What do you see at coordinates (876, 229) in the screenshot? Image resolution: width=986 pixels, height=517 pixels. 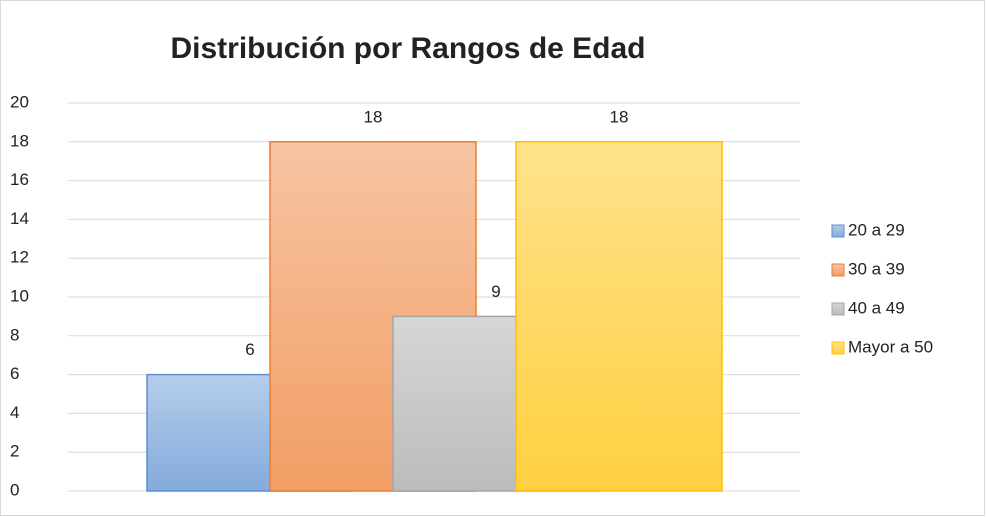 I see `legend-label: 20 a 29` at bounding box center [876, 229].